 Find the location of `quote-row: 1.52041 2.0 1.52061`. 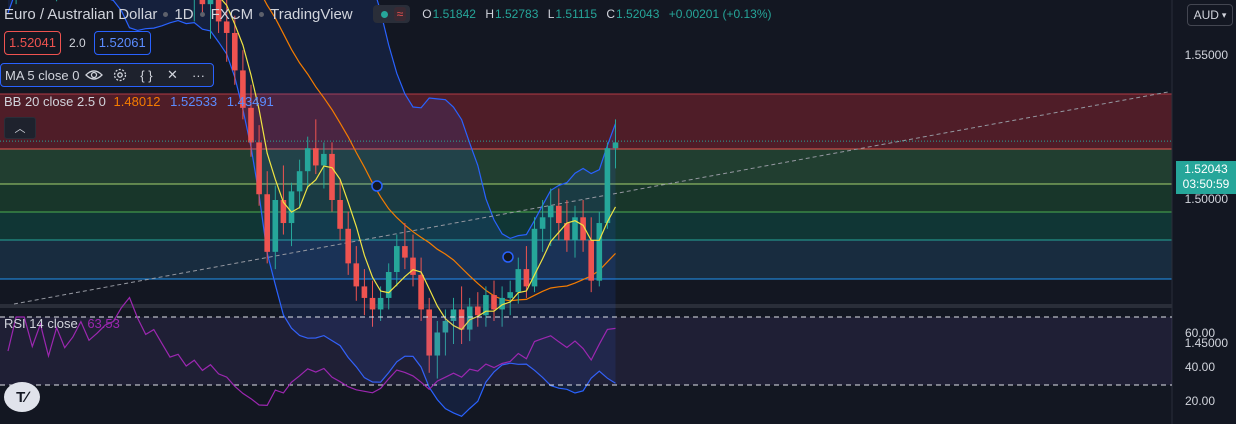

quote-row: 1.52041 2.0 1.52061 is located at coordinates (77, 43).